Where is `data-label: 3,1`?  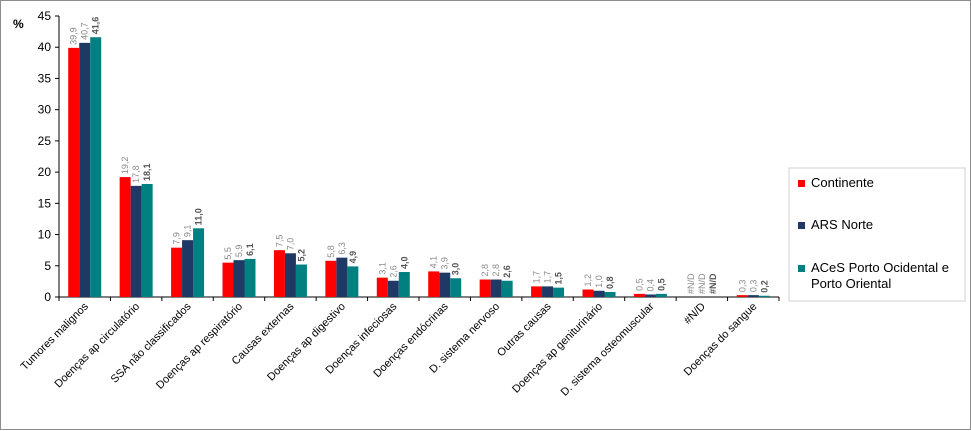 data-label: 3,1 is located at coordinates (382, 268).